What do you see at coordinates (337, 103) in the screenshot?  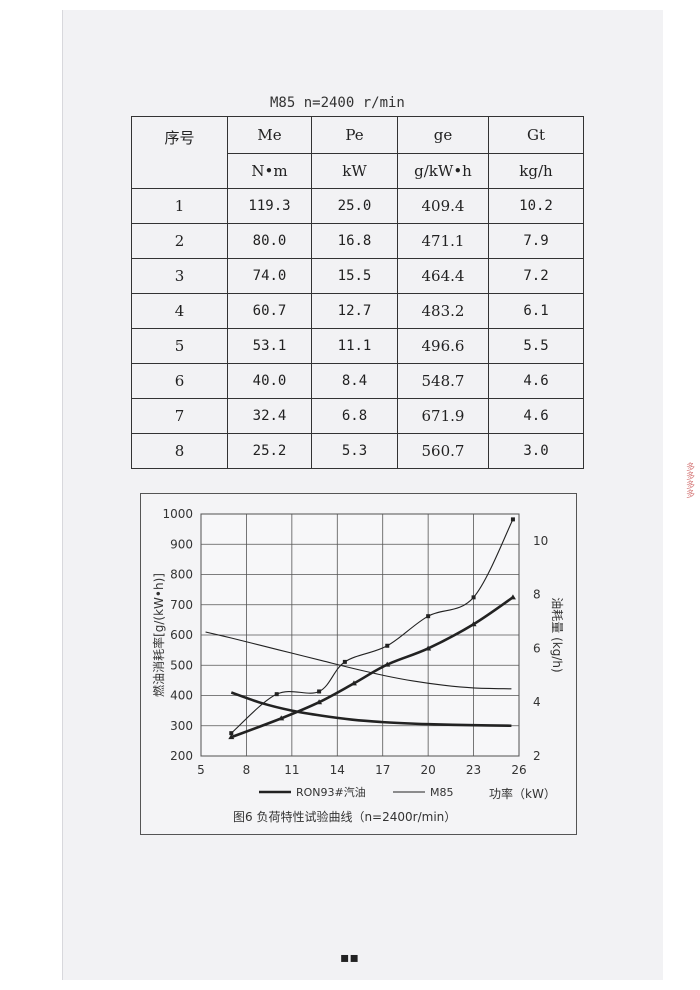 I see `table-caption: M85 n=2400 r/min` at bounding box center [337, 103].